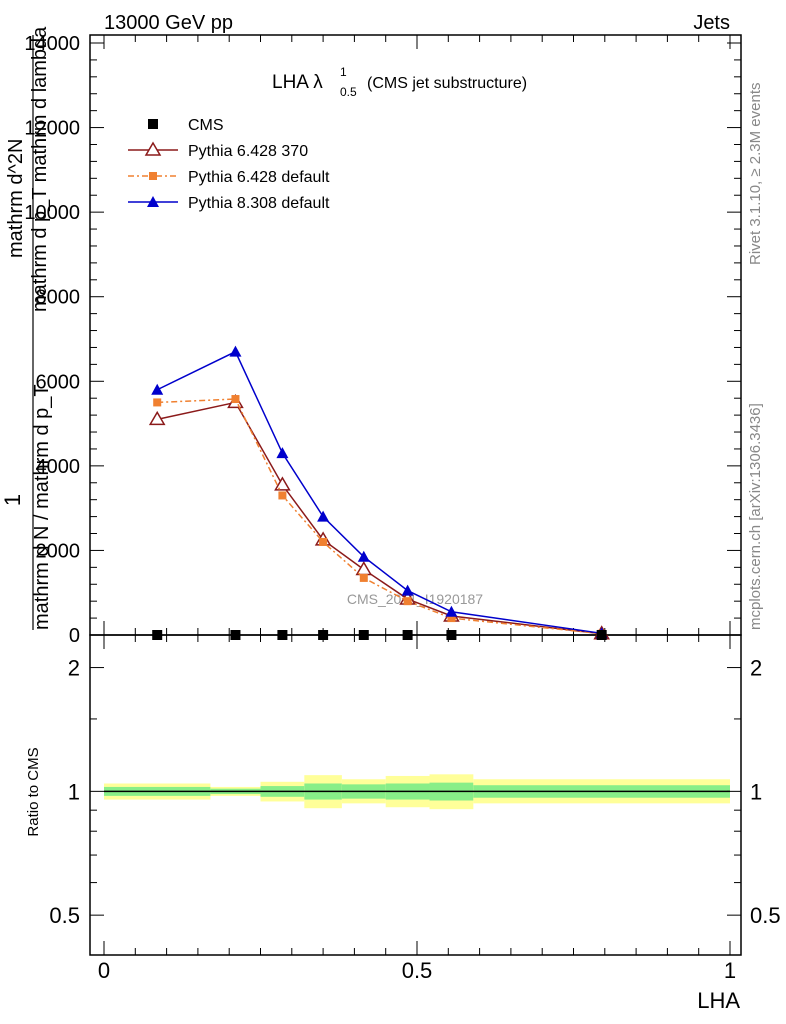  Describe the element at coordinates (348, 92) in the screenshot. I see `title-sub: 0.5` at that location.